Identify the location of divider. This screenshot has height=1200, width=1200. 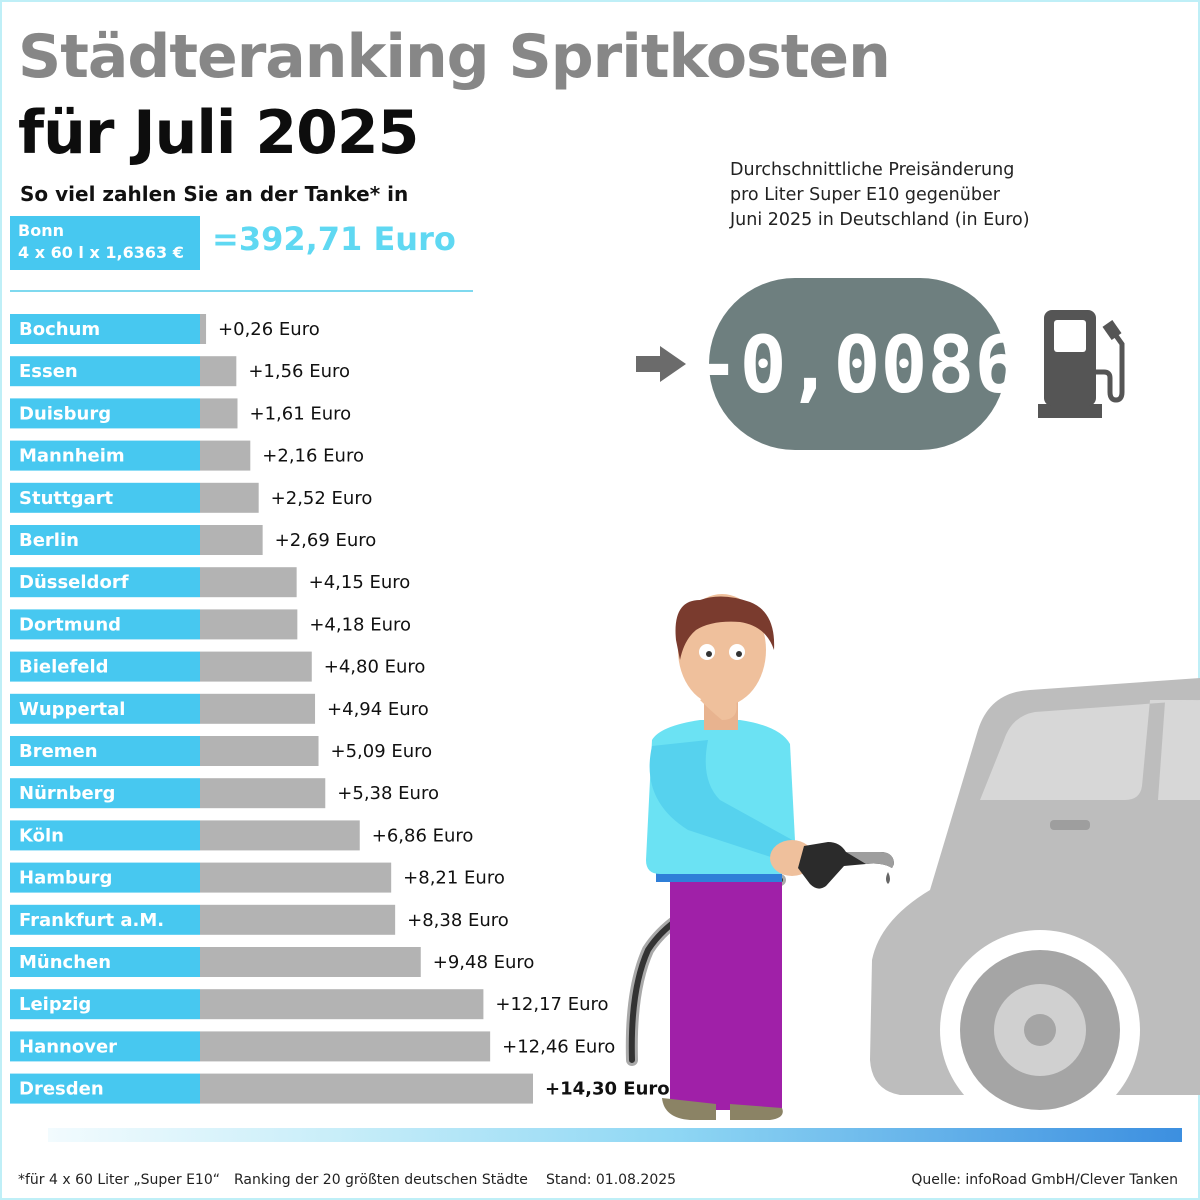
(241, 291).